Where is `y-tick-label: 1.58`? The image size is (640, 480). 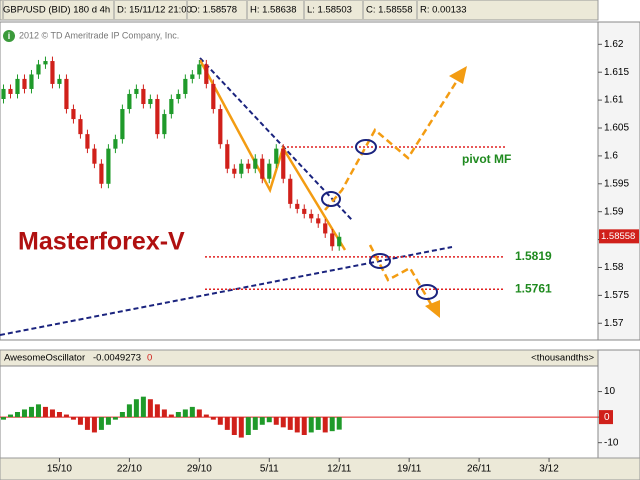
y-tick-label: 1.58 is located at coordinates (614, 267).